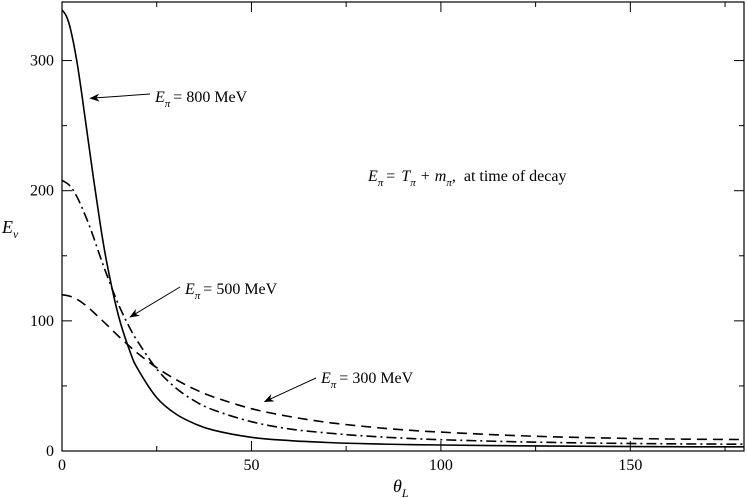 The width and height of the screenshot is (747, 498). Describe the element at coordinates (466, 178) in the screenshot. I see `decay-formula: Eπ = Tπ + mπ, at time of decay` at that location.